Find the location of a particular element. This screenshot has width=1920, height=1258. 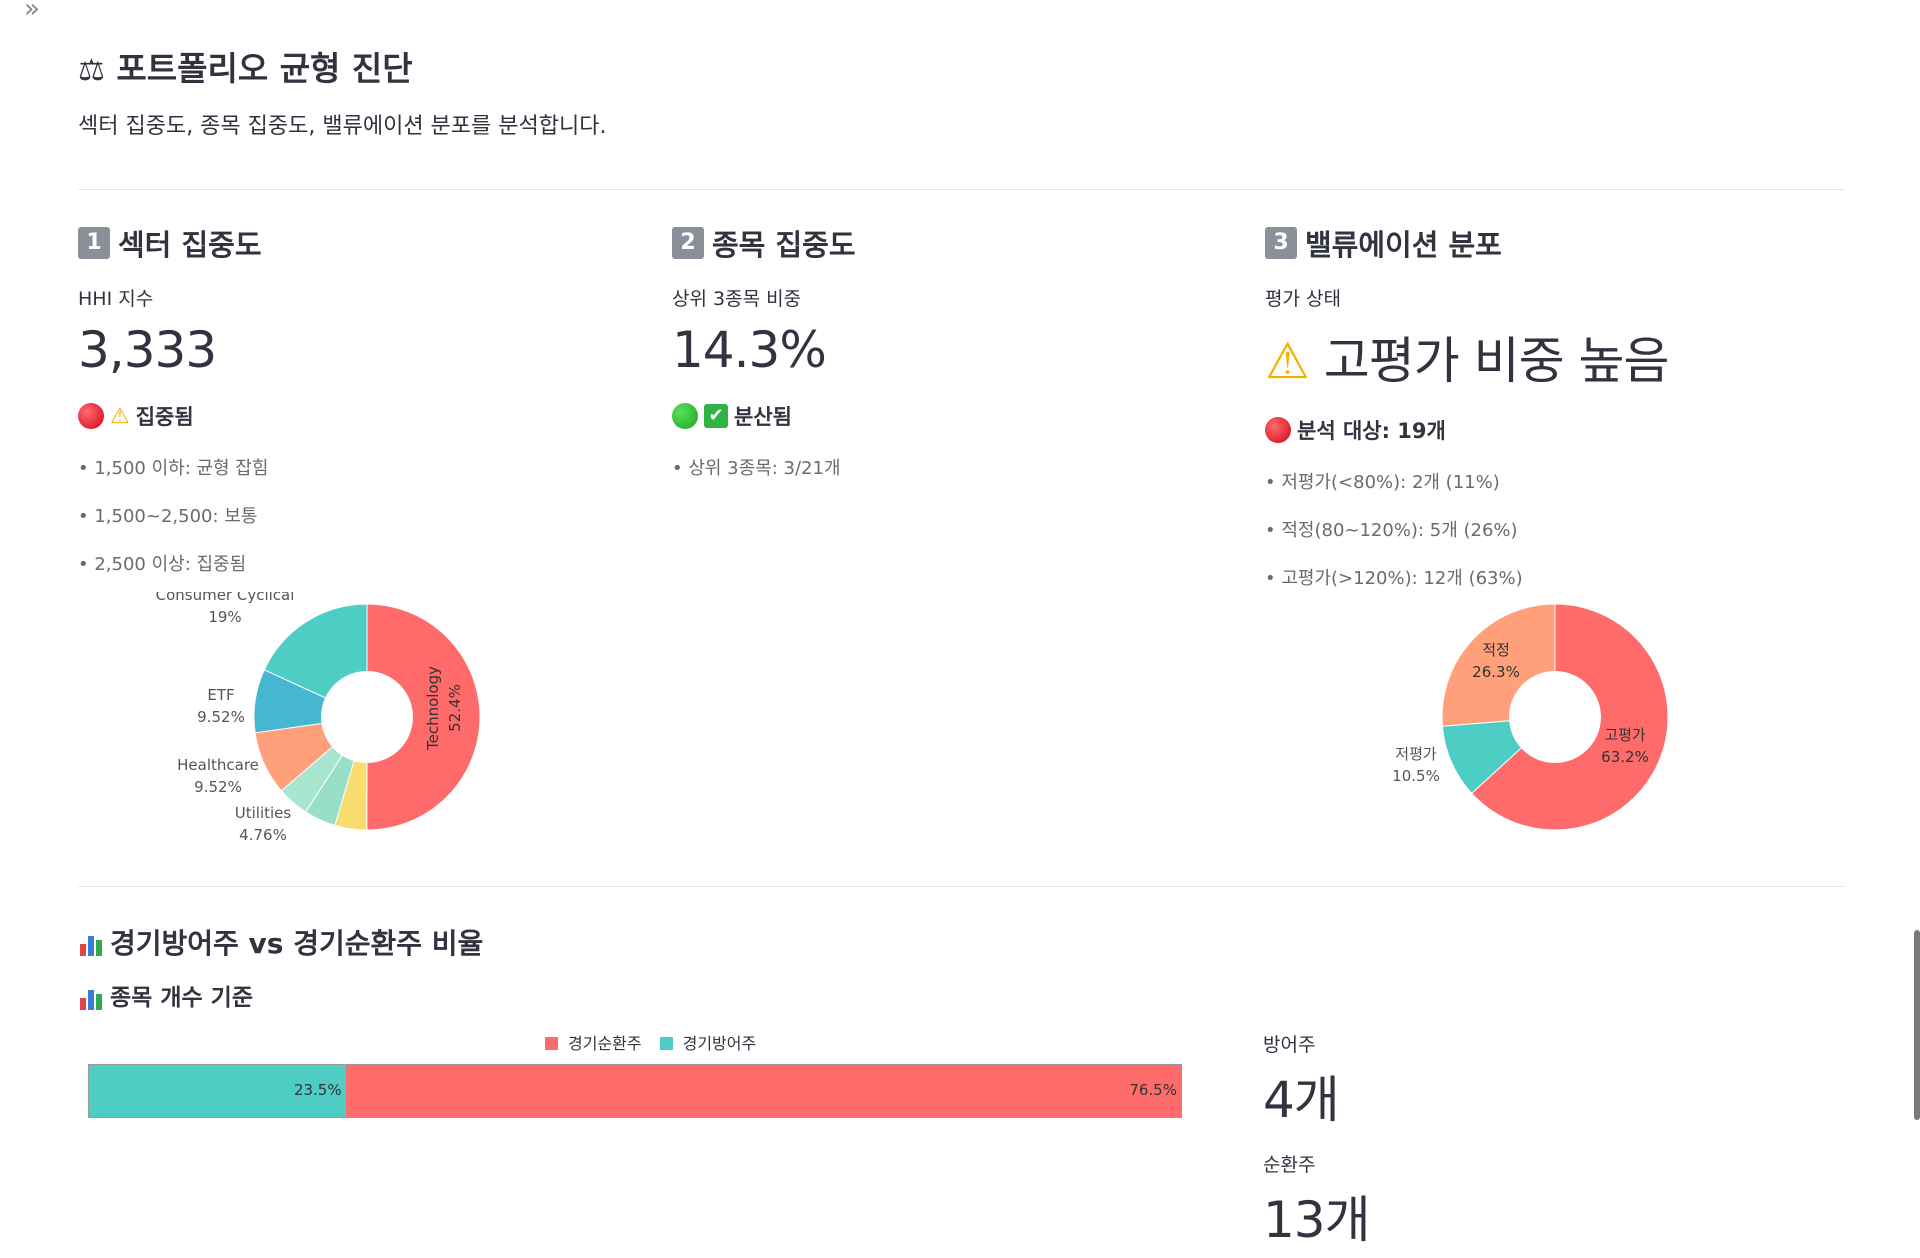

cyclical-subheading: 종목 개수 기준 is located at coordinates (165, 995).